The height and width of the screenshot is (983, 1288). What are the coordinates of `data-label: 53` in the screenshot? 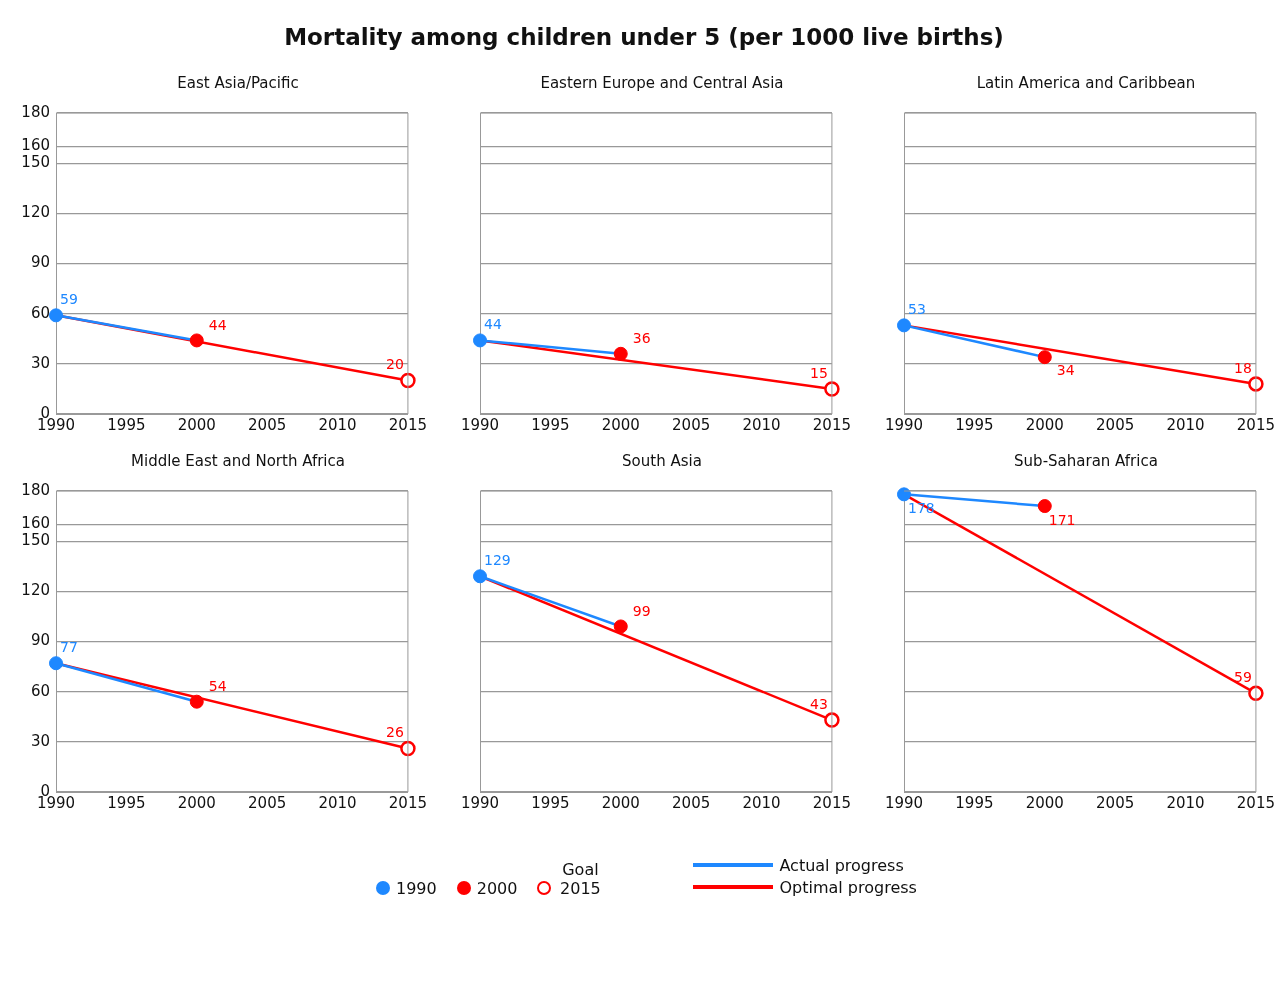 It's located at (917, 309).